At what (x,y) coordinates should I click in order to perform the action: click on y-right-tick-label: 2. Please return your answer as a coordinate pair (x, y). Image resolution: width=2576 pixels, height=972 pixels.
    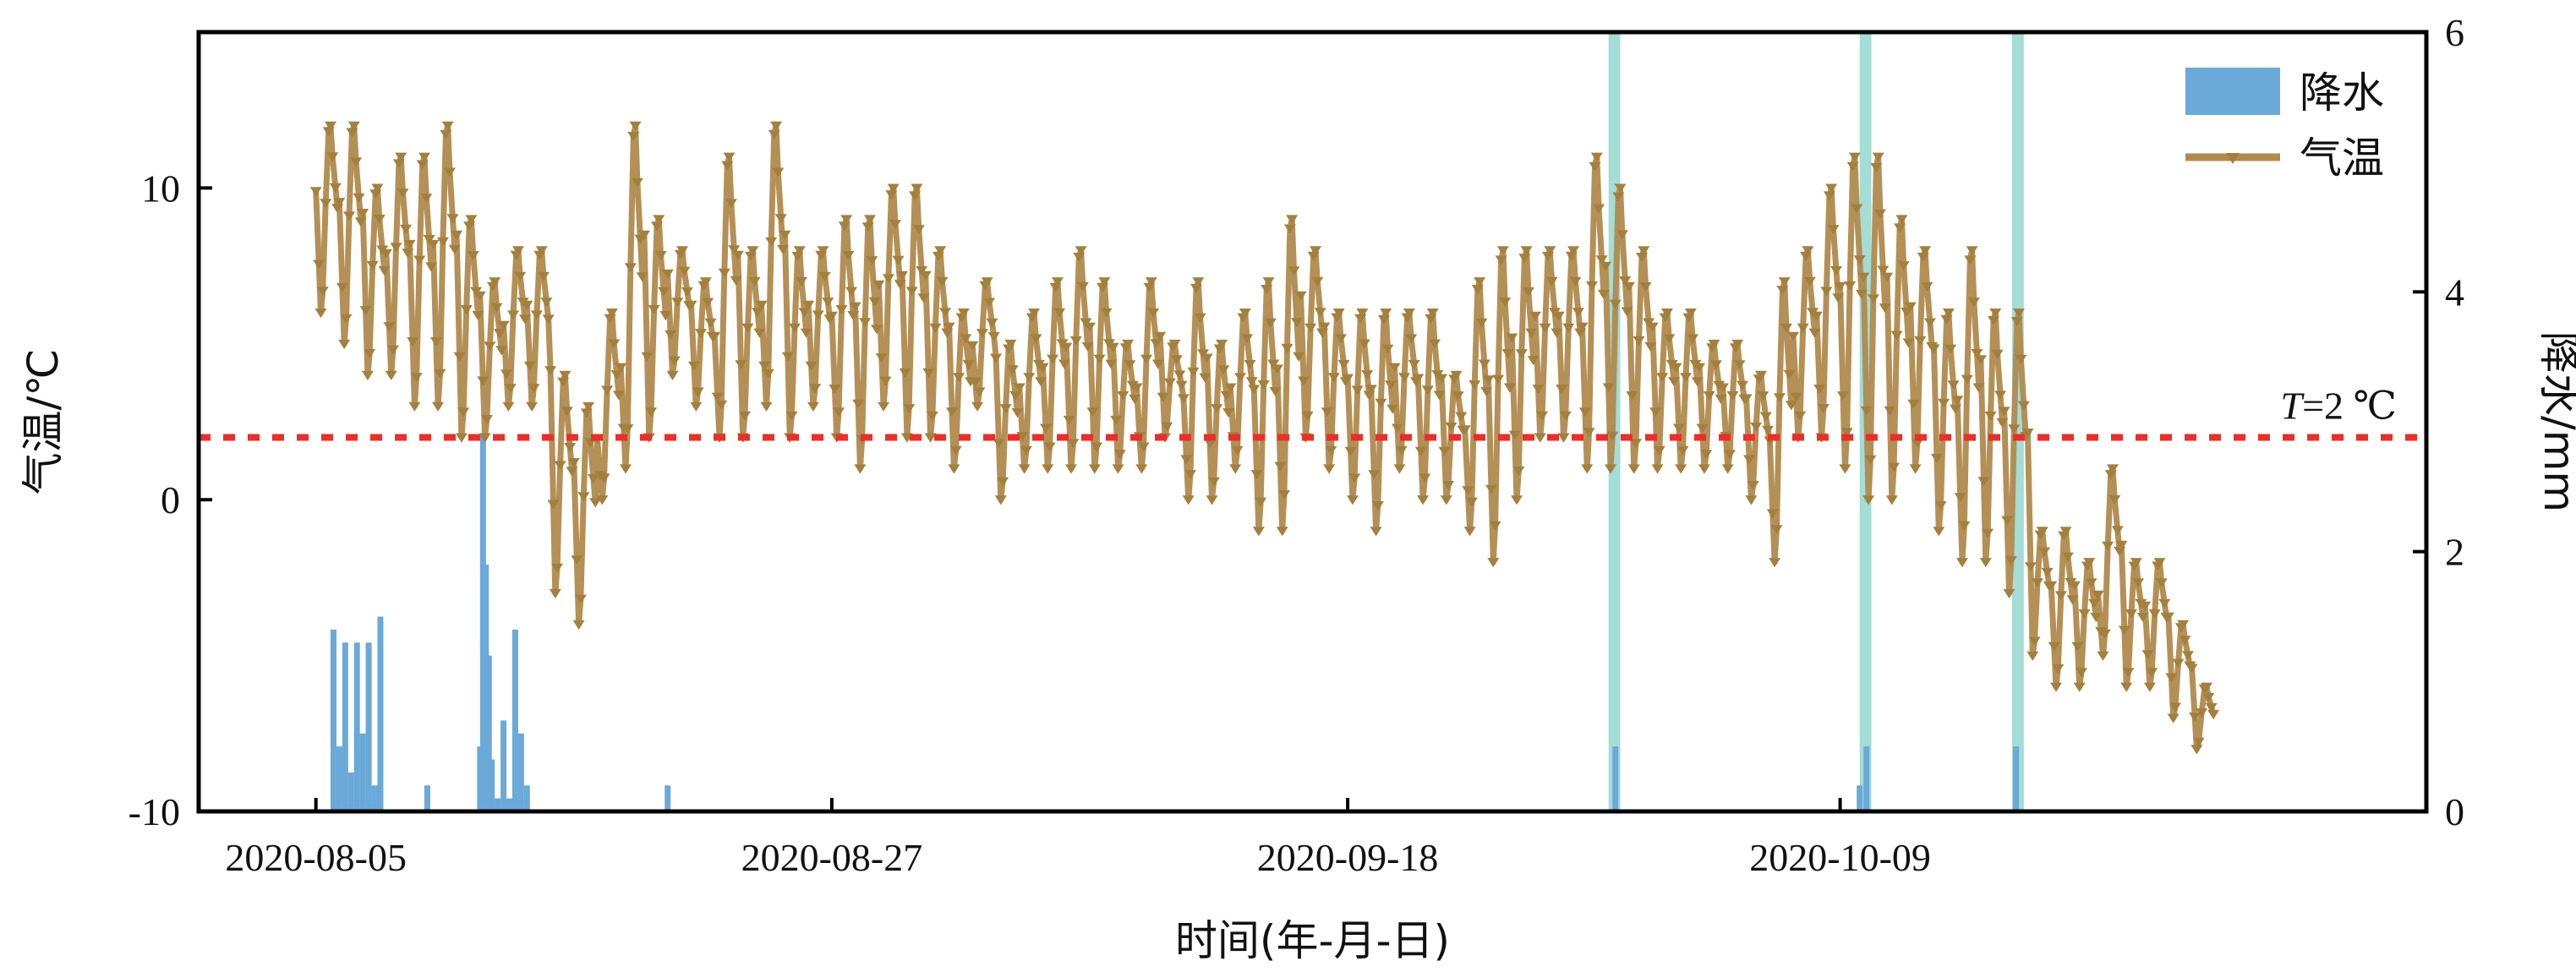
    Looking at the image, I should click on (2454, 552).